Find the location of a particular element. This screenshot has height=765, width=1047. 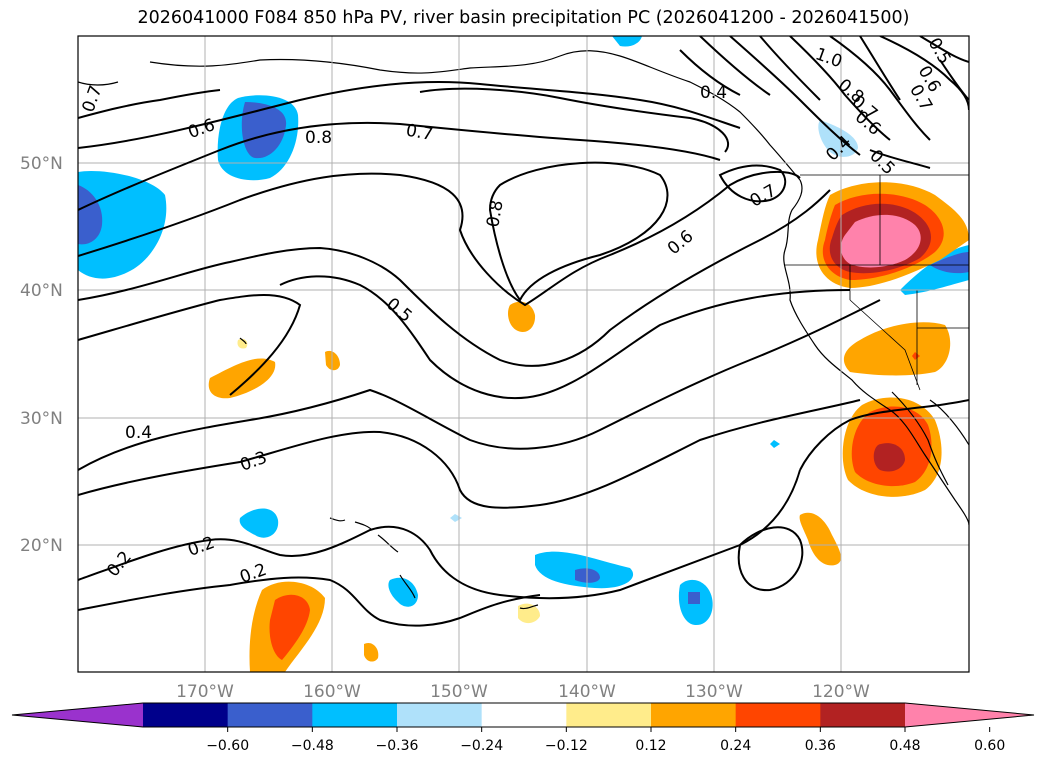

lat-tick-labels: 50°N 40°N 30°N 20°N is located at coordinates (41, 355).